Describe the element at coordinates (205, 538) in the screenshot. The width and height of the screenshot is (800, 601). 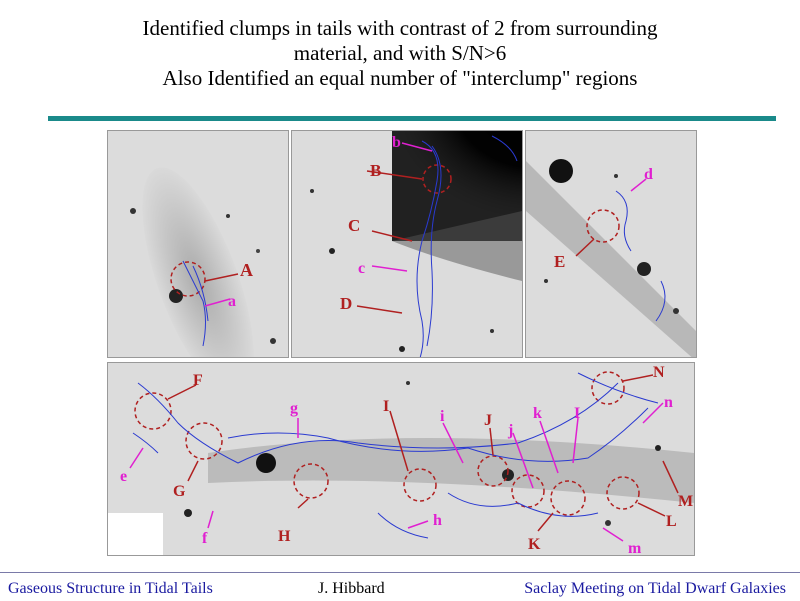
I see `label-f: f` at that location.